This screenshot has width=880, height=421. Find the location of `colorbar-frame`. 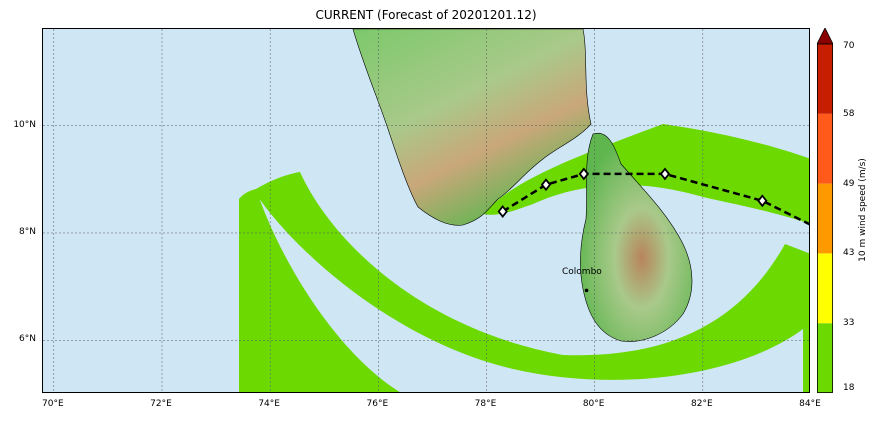

colorbar-frame is located at coordinates (825, 218).